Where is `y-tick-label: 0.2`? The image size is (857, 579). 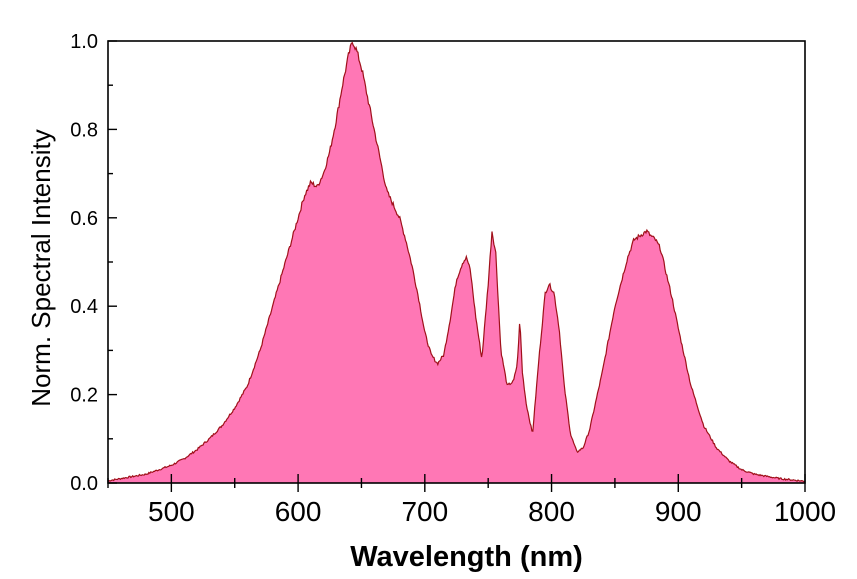
y-tick-label: 0.2 is located at coordinates (84, 396).